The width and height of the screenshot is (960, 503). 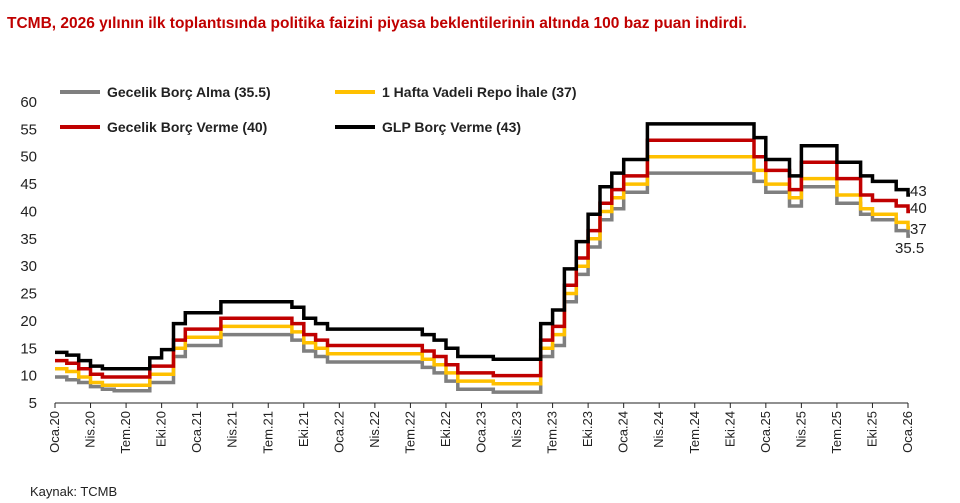 I want to click on x-tick-label: Oca.24, so click(x=623, y=432).